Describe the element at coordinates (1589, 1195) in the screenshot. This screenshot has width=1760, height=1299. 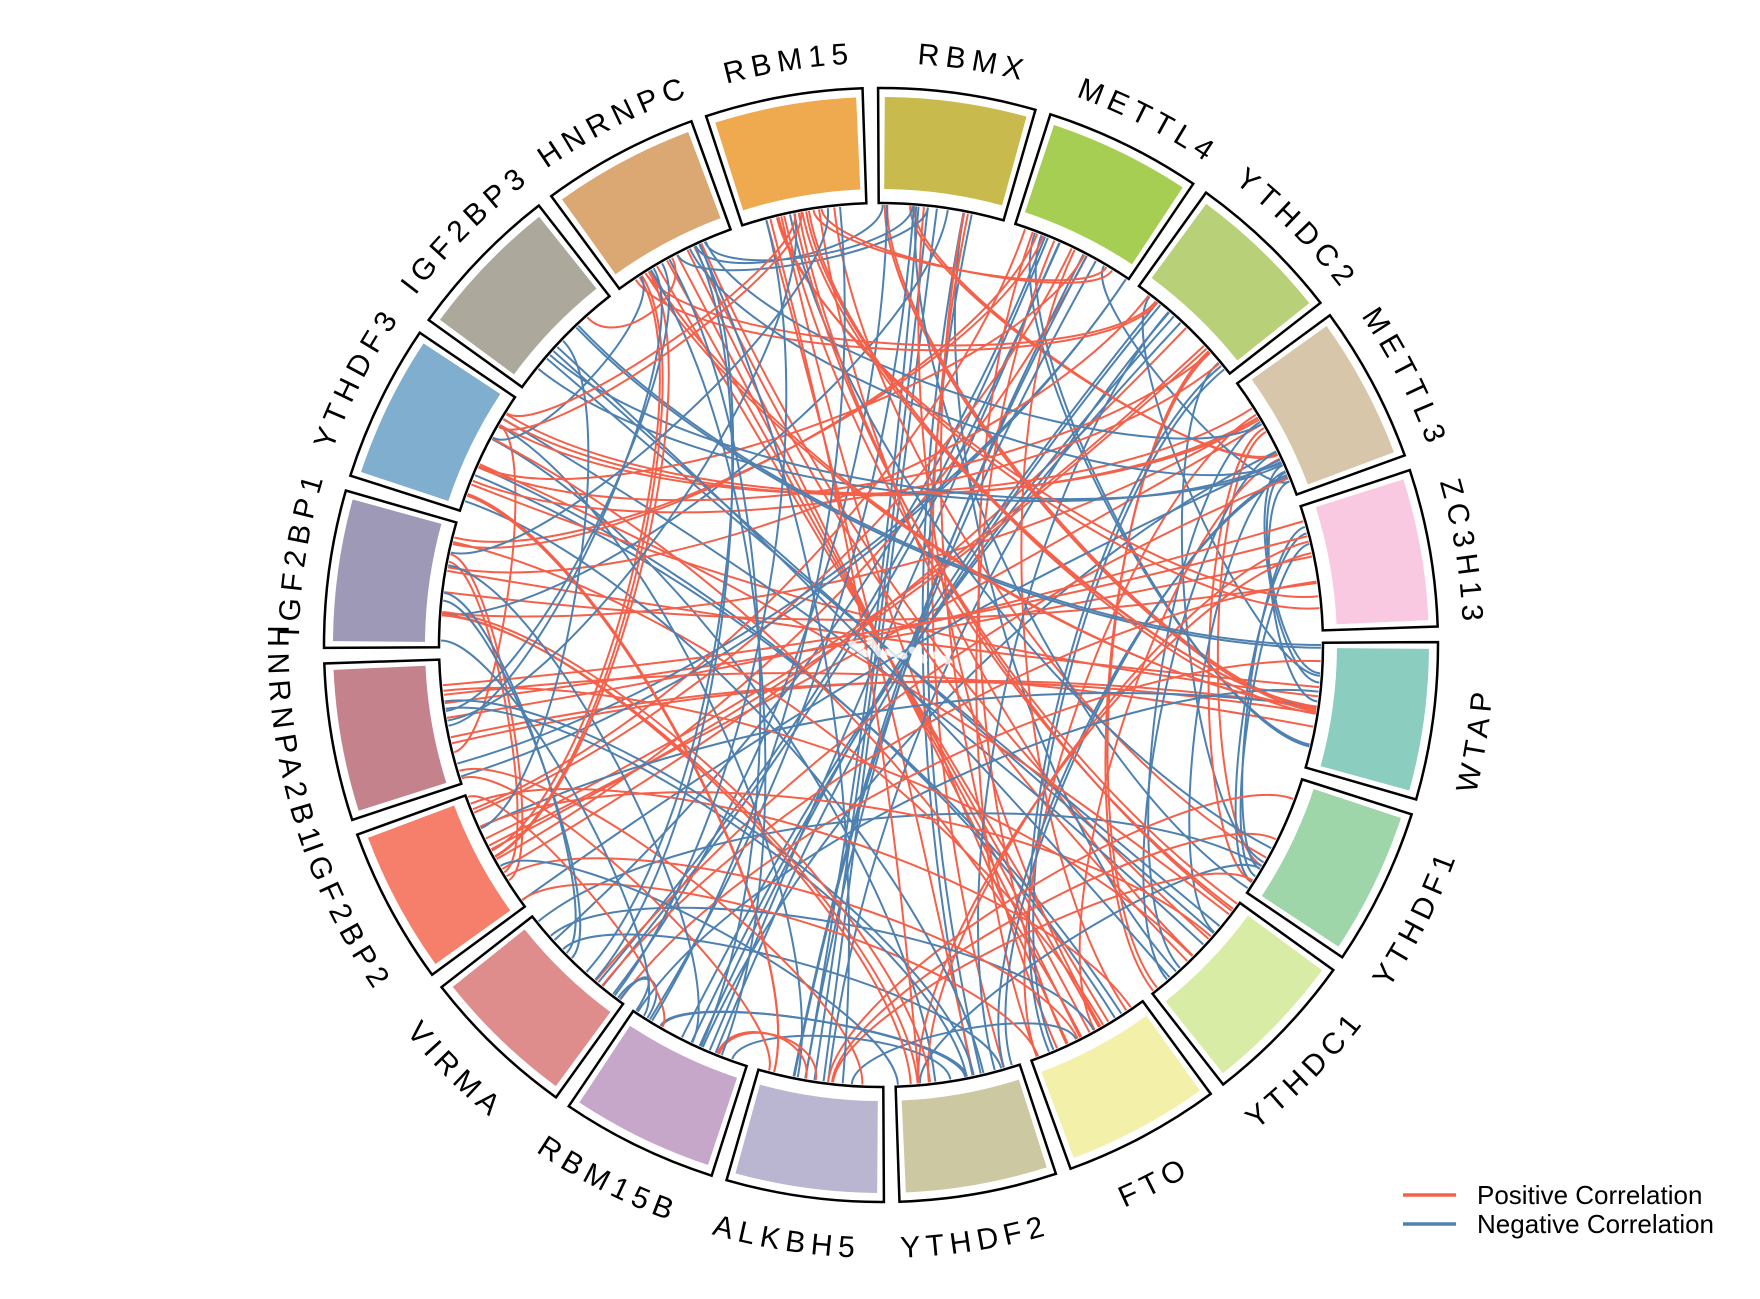
I see `svg-text: Positive Correlation` at that location.